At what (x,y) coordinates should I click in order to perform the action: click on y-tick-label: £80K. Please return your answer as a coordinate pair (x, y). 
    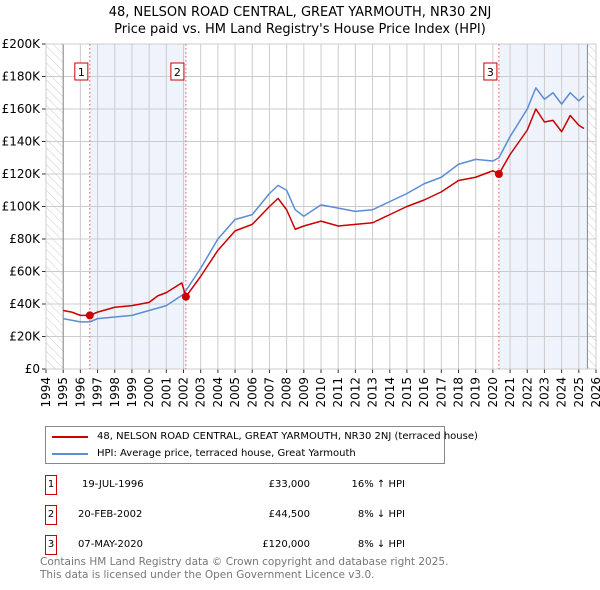
    Looking at the image, I should click on (25, 239).